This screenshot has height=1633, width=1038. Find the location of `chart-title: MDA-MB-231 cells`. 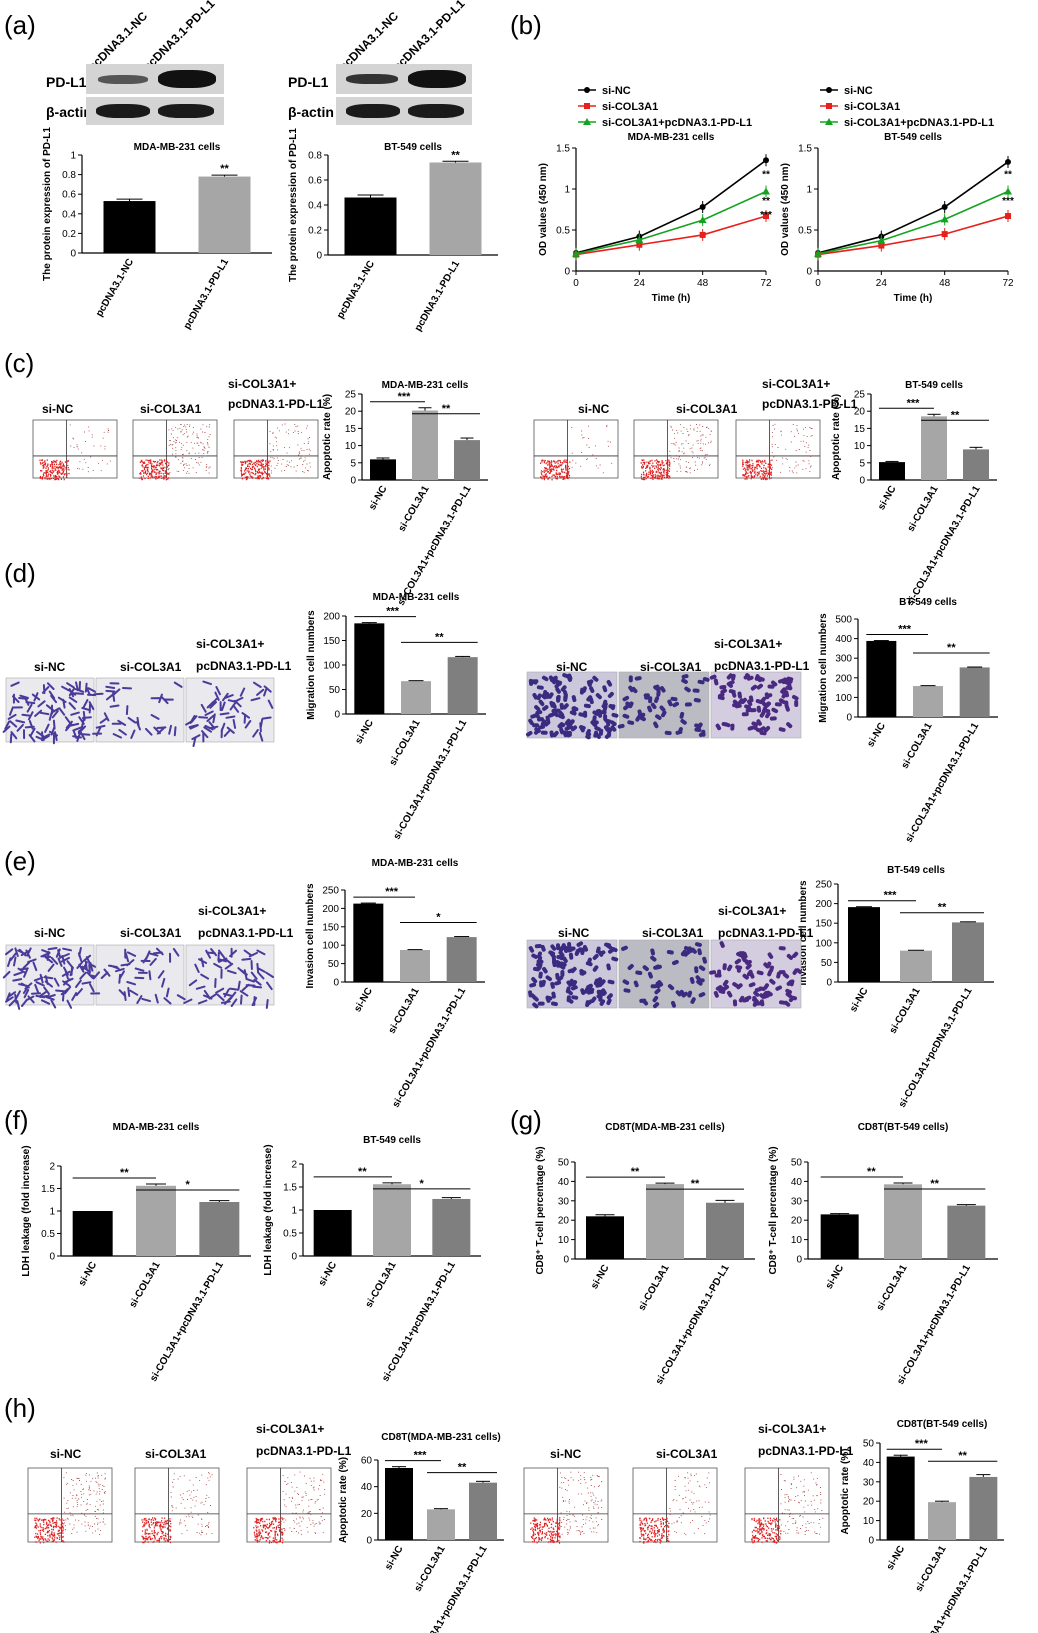

chart-title: MDA-MB-231 cells is located at coordinates (177, 147).